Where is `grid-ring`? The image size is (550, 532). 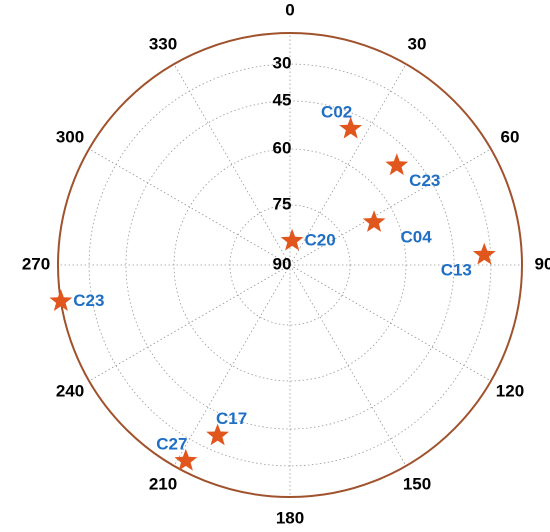
grid-ring is located at coordinates (290, 265).